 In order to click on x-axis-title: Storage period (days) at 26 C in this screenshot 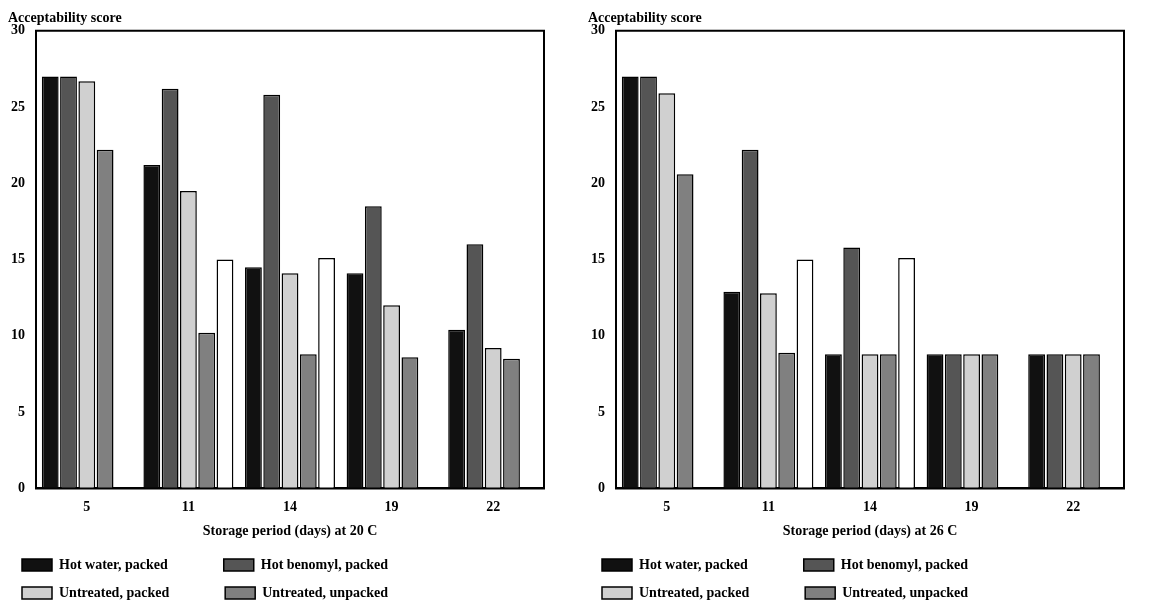, I will do `click(870, 531)`.